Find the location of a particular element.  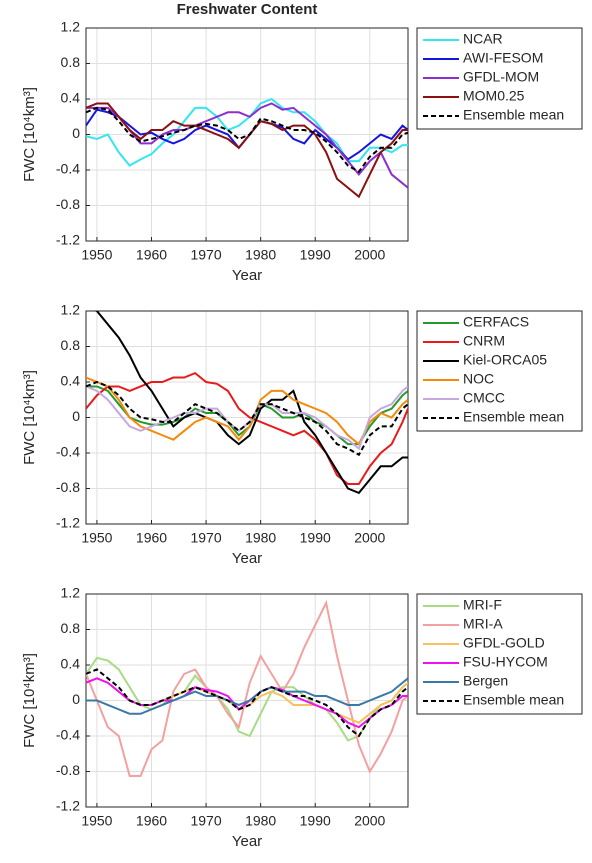

legend-label: GFDL-GOLD is located at coordinates (504, 643).